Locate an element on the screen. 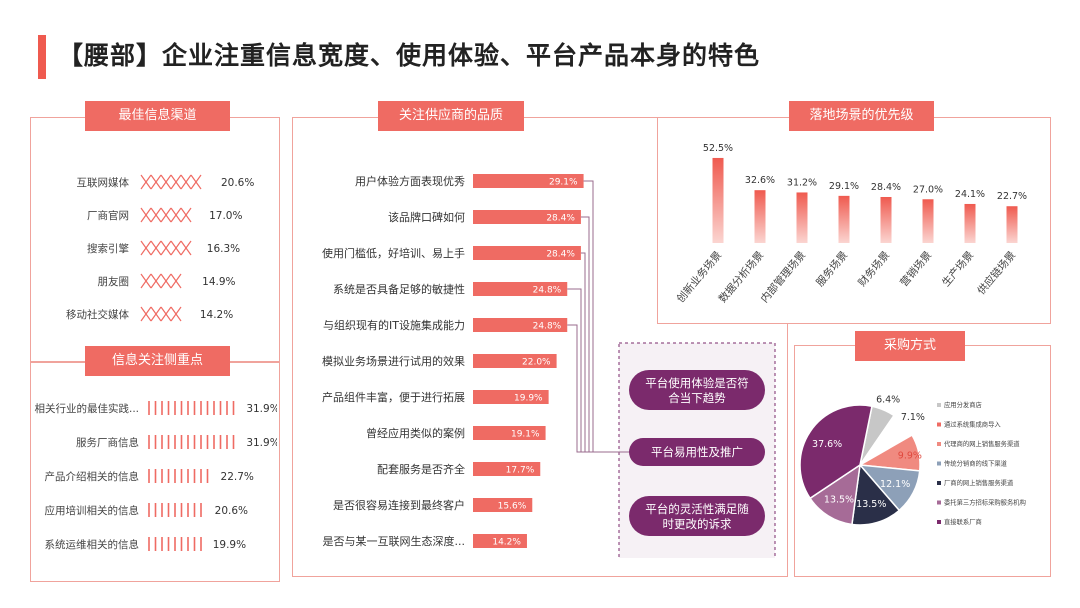  annotation-text-line1: 平台的灵活性满足随 is located at coordinates (697, 509).